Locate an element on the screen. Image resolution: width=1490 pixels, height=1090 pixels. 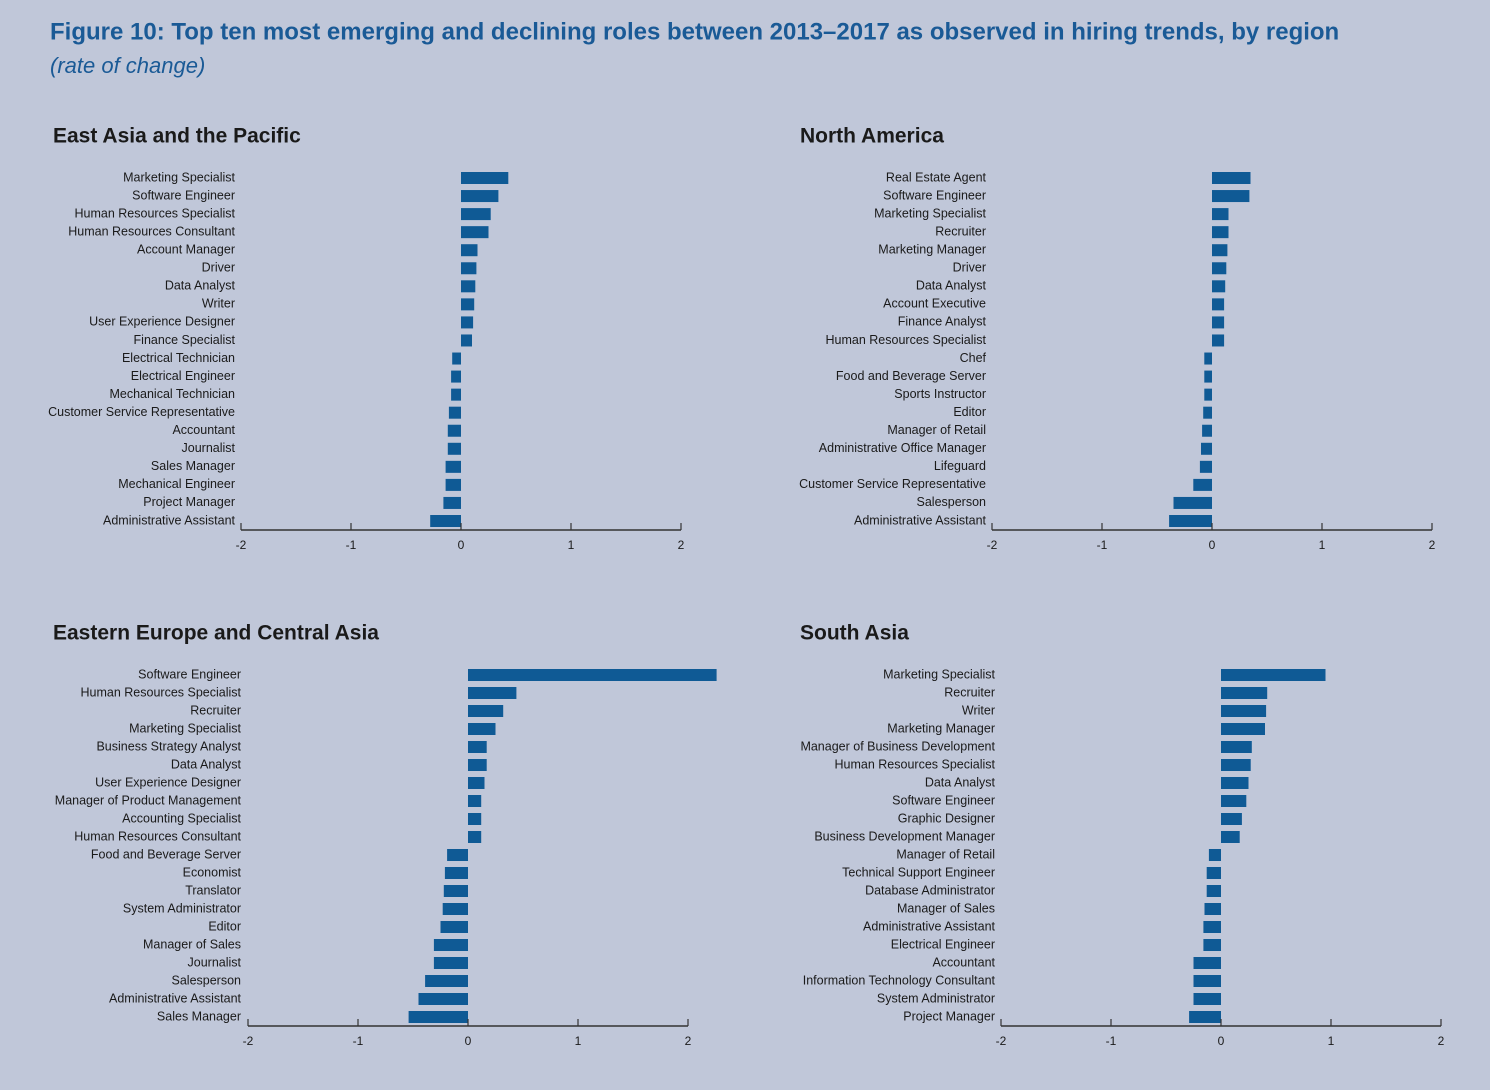
x-tick-label: 0 is located at coordinates (461, 545).